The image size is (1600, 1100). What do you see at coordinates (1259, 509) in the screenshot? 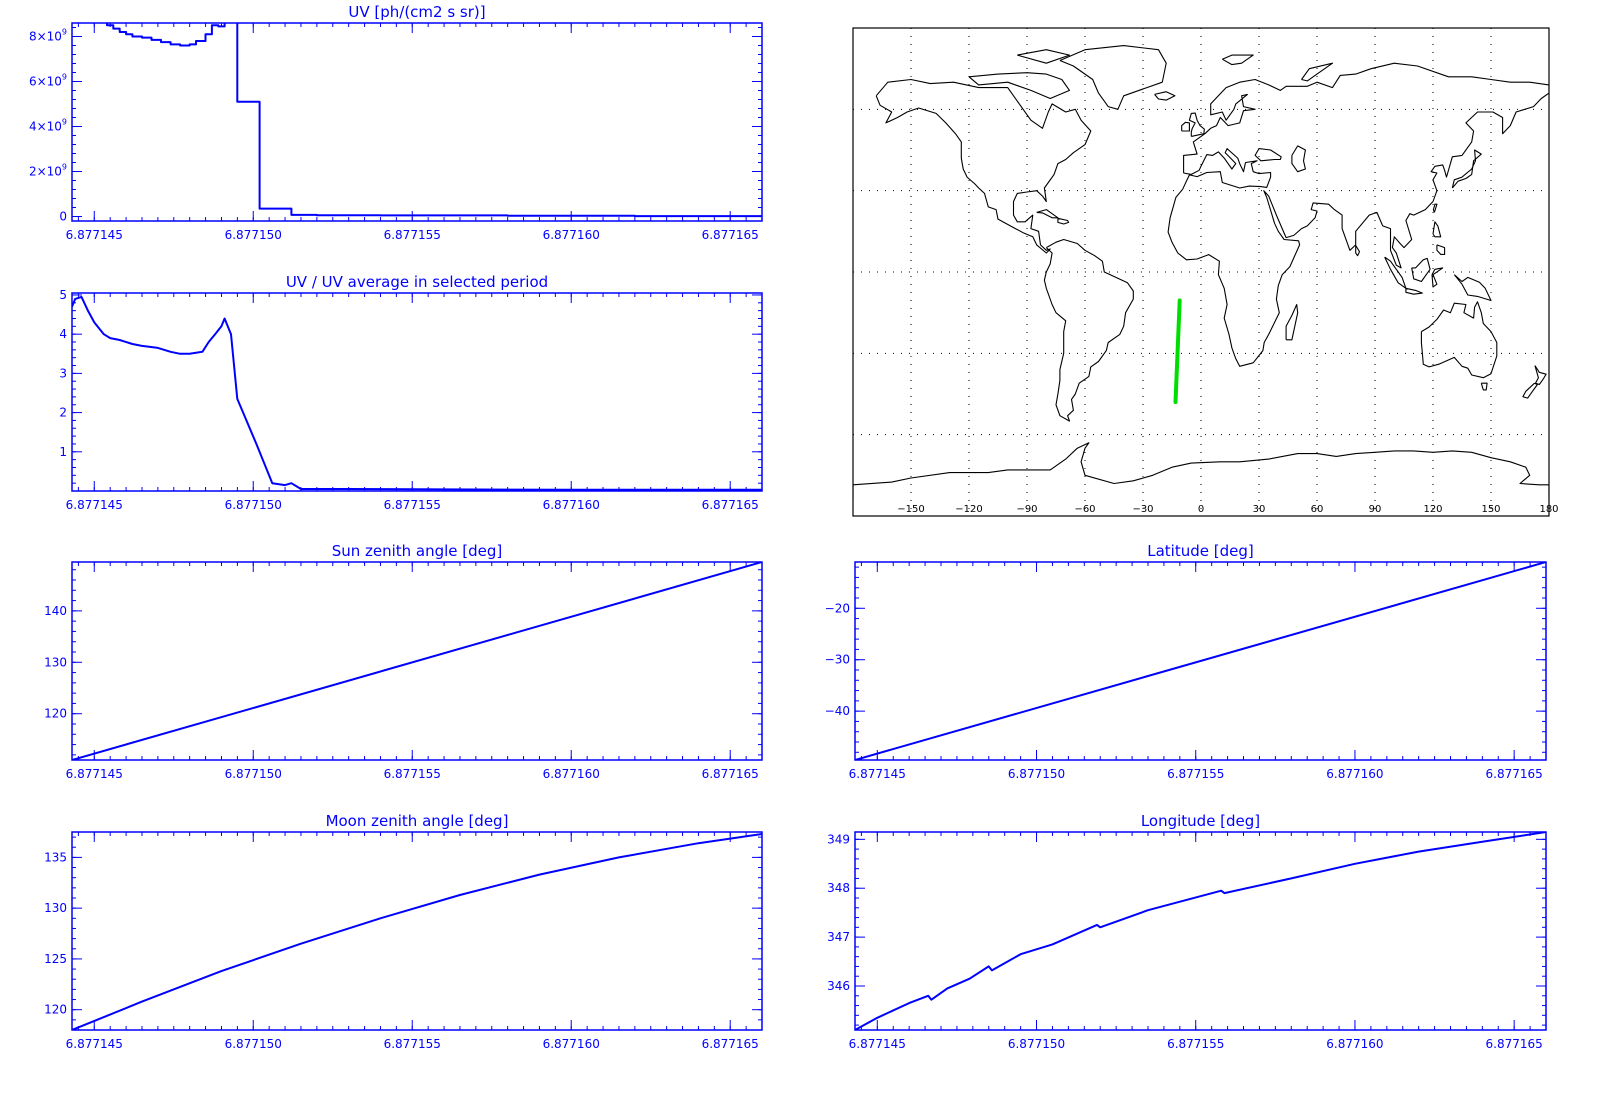
I see `lon-tick-label: 30` at bounding box center [1259, 509].